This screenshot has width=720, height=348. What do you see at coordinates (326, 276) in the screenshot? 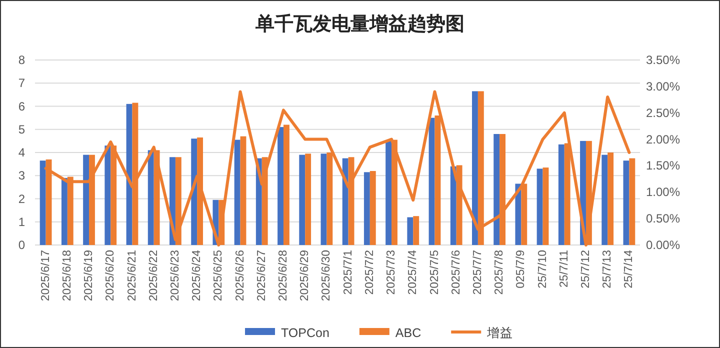
I see `x-tick-label: 2025/6/30` at bounding box center [326, 276].